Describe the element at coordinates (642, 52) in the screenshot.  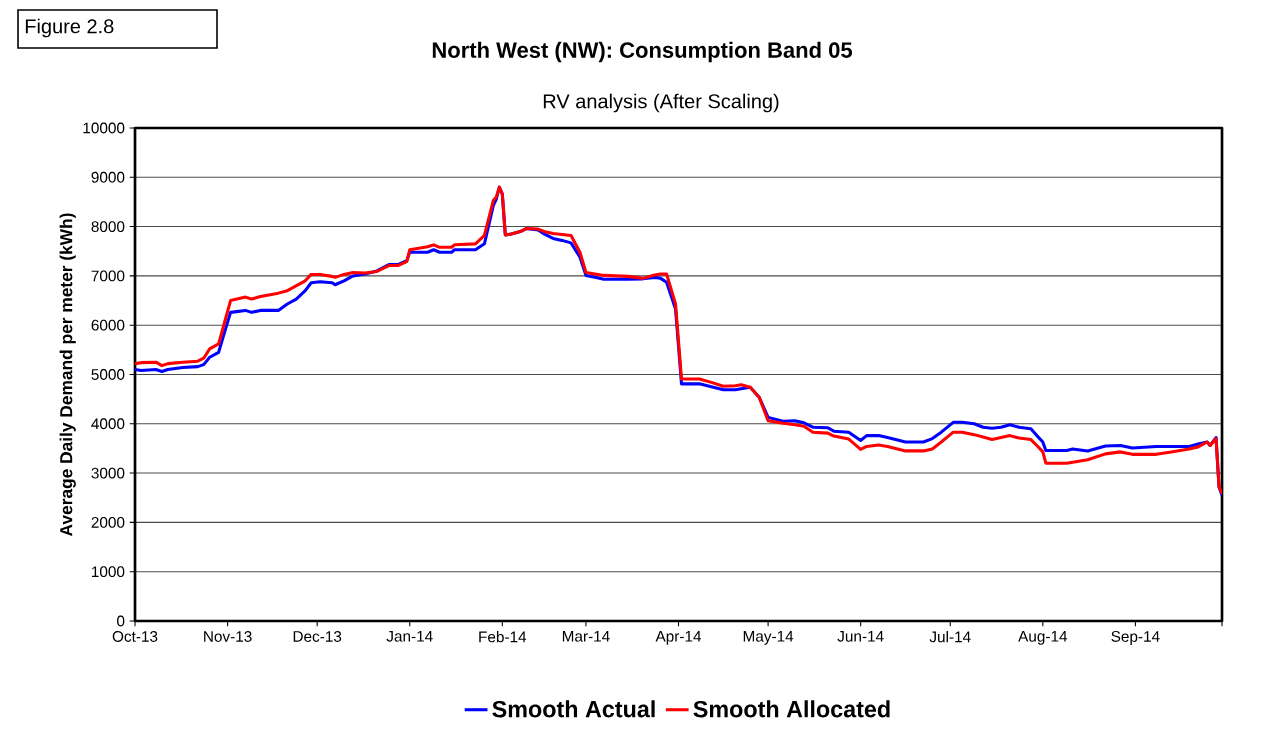
I see `chart-title: North West (NW): Consumption Band 05` at that location.